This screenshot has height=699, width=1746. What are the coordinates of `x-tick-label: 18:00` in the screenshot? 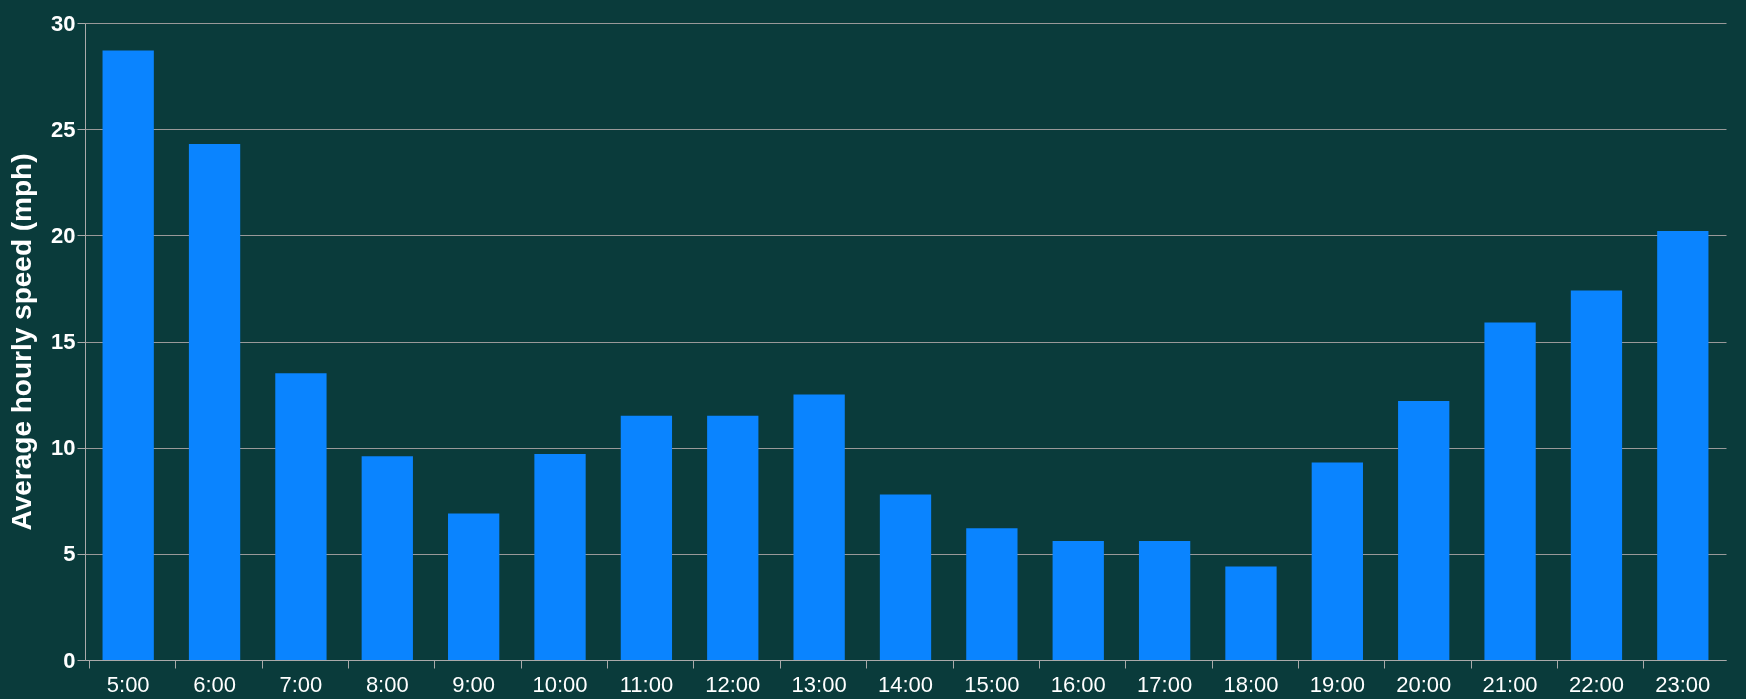 It's located at (1251, 684).